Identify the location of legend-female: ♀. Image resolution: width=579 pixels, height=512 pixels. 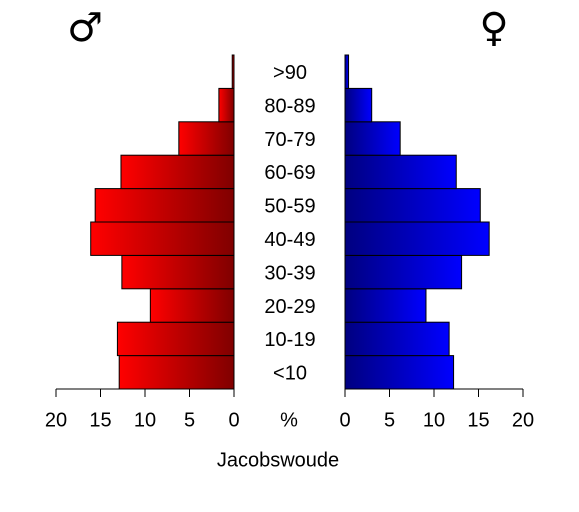
(493, 28).